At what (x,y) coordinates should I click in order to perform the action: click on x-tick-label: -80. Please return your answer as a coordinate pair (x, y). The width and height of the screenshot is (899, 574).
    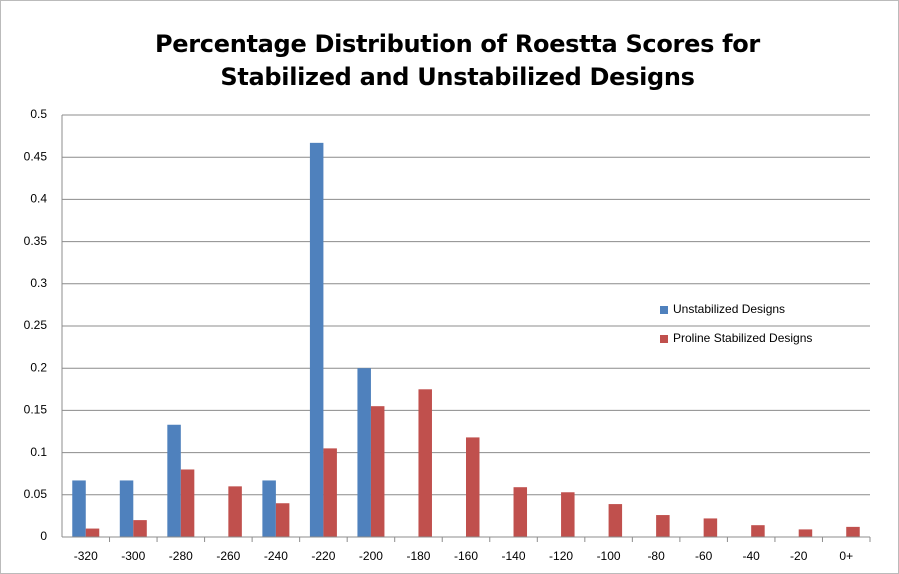
    Looking at the image, I should click on (656, 556).